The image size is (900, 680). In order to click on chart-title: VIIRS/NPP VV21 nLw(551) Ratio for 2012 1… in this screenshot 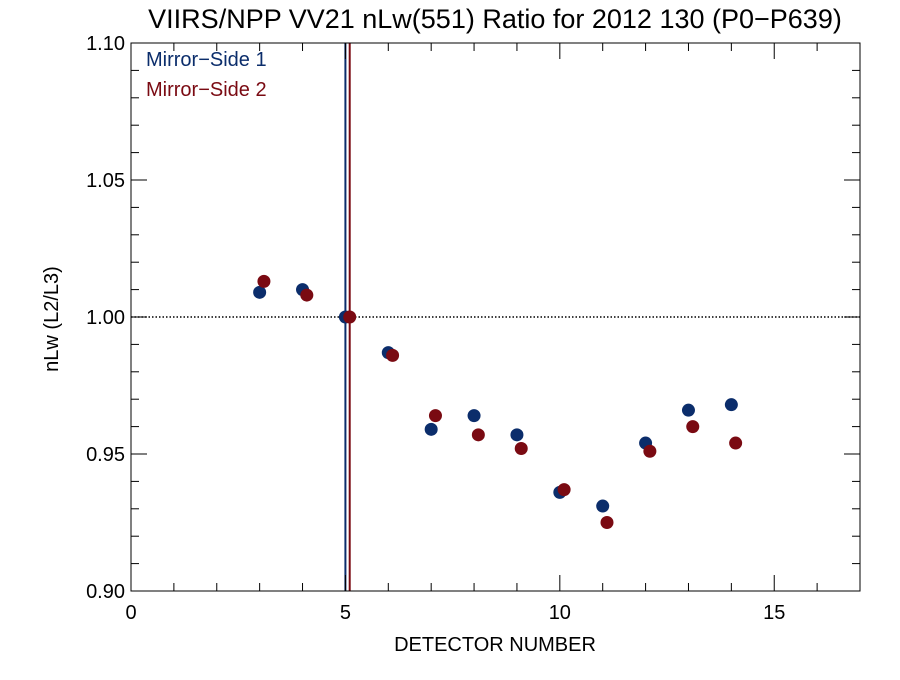, I will do `click(495, 19)`.